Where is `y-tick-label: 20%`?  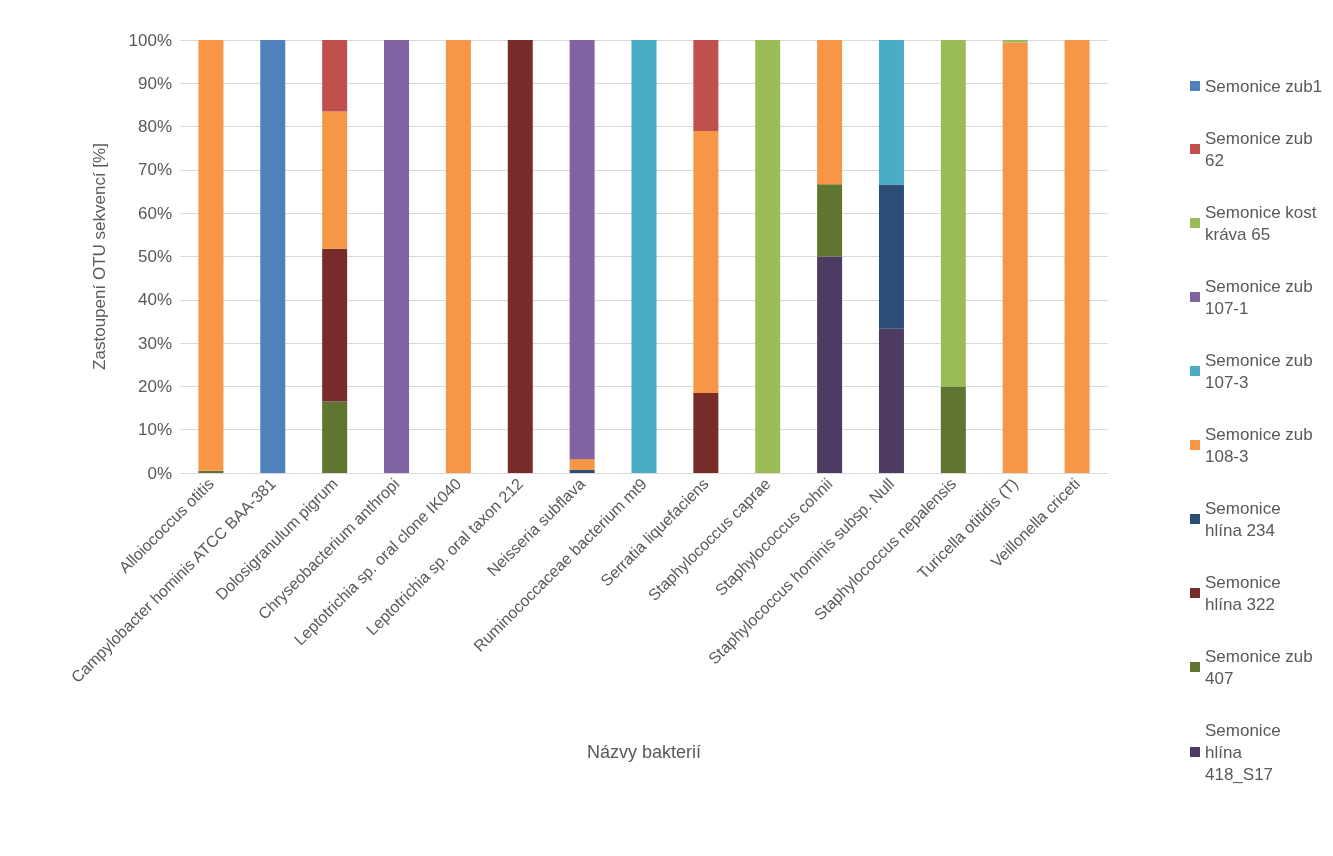
y-tick-label: 20% is located at coordinates (154, 386).